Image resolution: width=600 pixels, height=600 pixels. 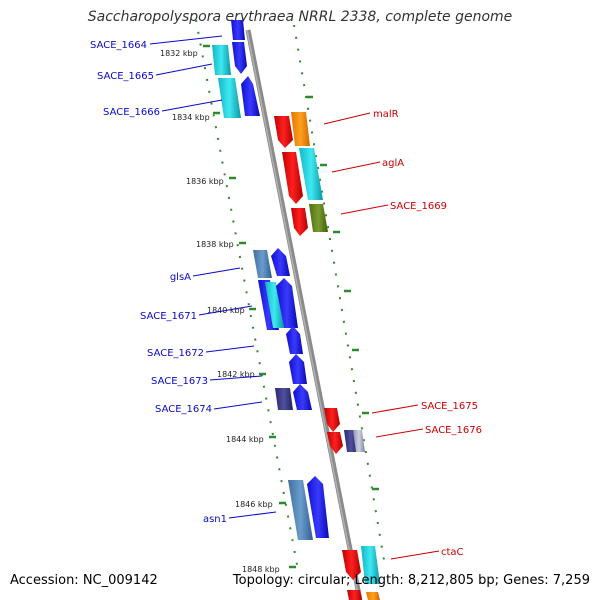 What do you see at coordinates (245, 439) in the screenshot?
I see `tick-label: 1844 kbp` at bounding box center [245, 439].